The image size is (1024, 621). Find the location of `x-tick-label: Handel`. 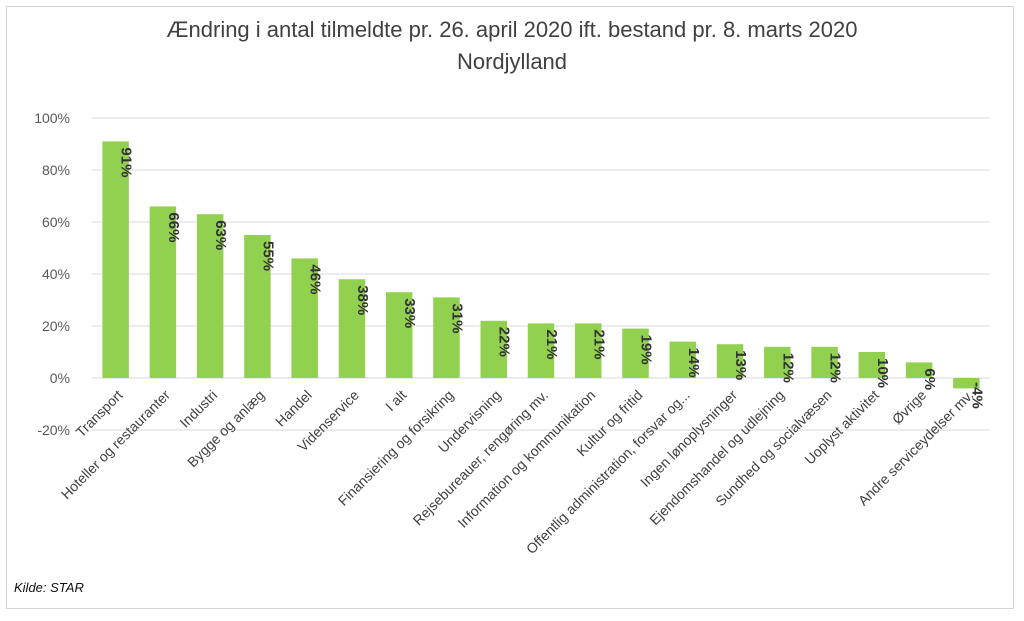

x-tick-label: Handel is located at coordinates (293, 408).